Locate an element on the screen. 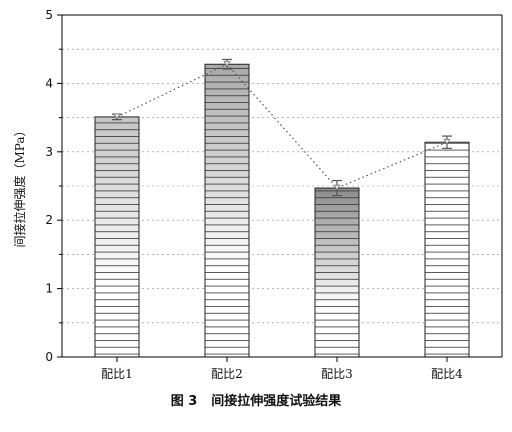 This screenshot has height=432, width=512. y-tick-label: 3 is located at coordinates (49, 152).